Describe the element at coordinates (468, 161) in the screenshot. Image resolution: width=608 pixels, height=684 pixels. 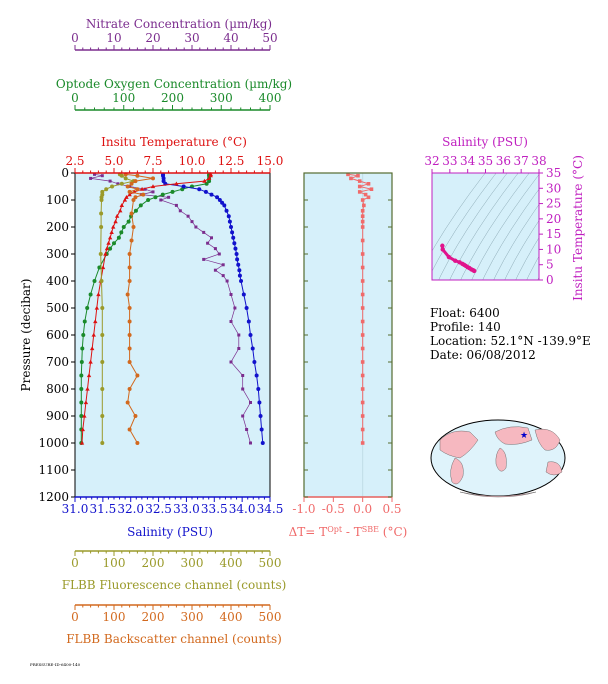
I see `ts-x-tick-label: 34` at that location.